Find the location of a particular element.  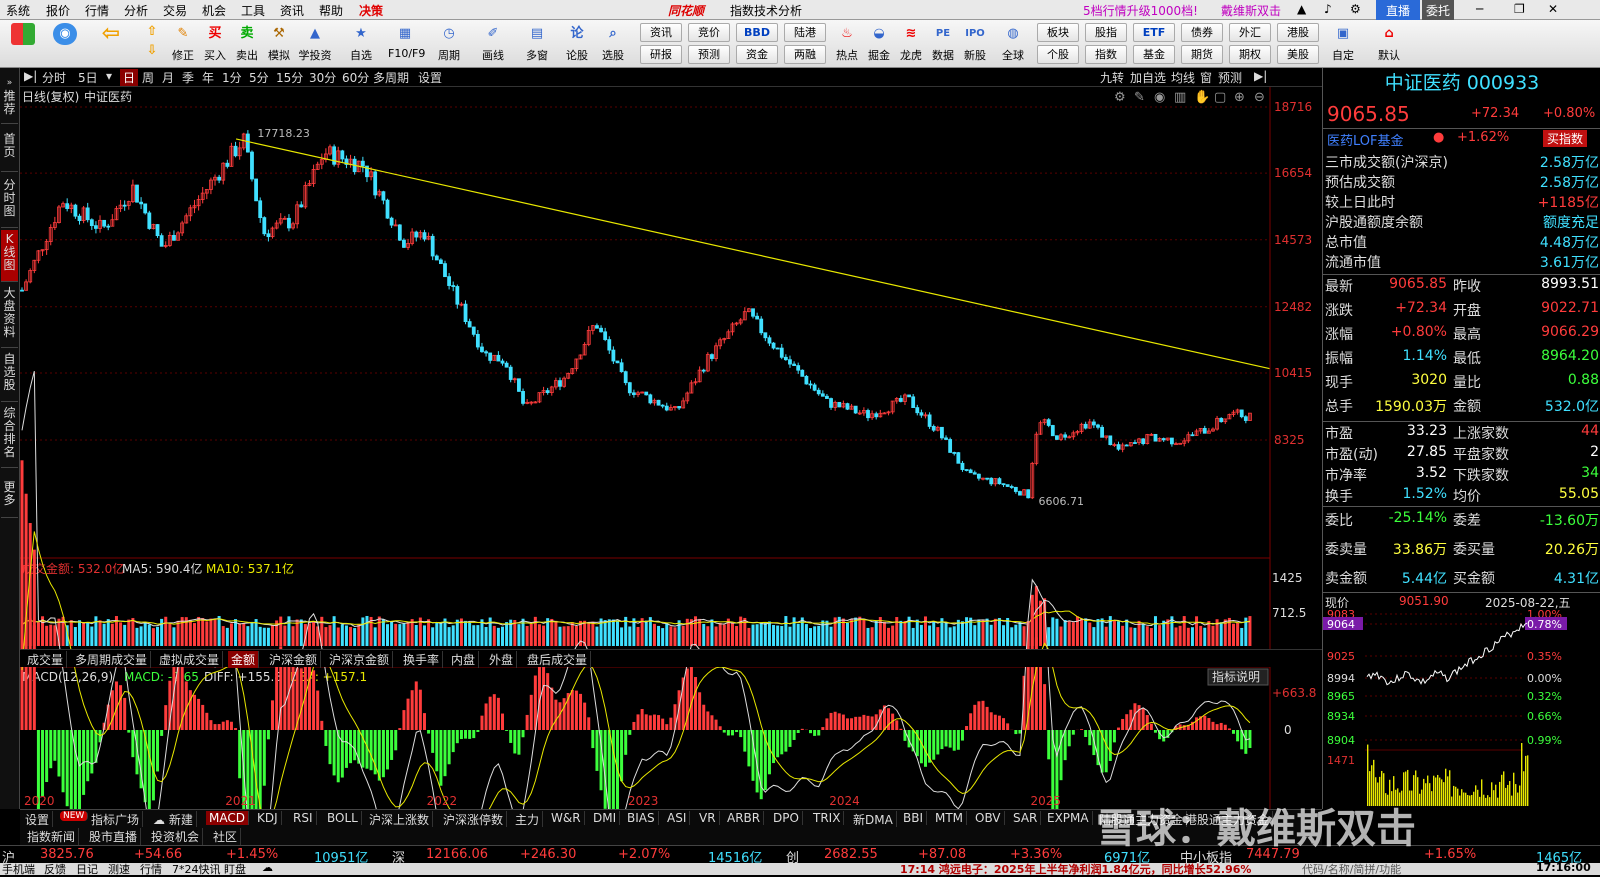

pen-icon: ✎ is located at coordinates (1139, 97).